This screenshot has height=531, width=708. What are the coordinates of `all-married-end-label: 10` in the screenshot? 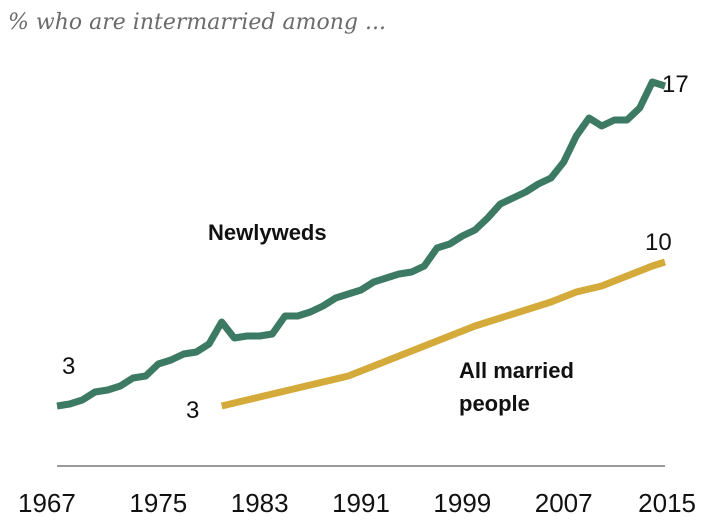 It's located at (658, 242).